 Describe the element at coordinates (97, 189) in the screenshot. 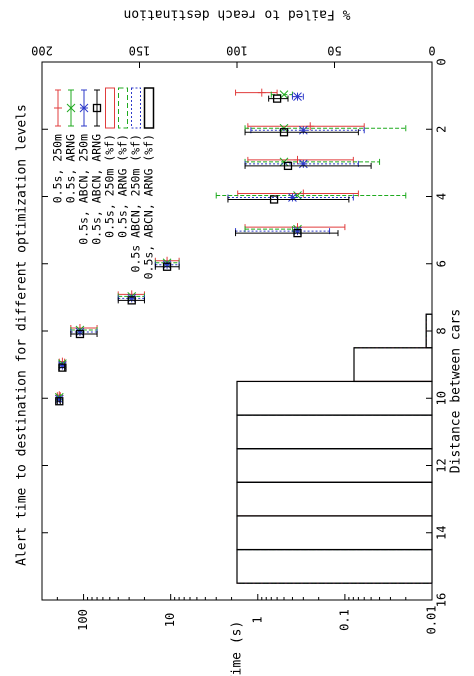

I see `legend-label: 0.5s, ABCN, ARNG` at that location.